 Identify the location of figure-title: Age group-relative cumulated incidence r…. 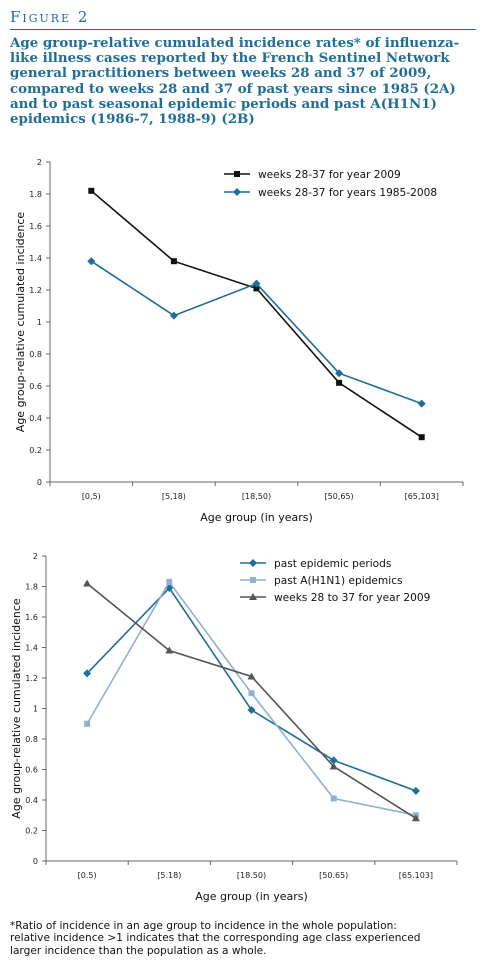
(235, 81).